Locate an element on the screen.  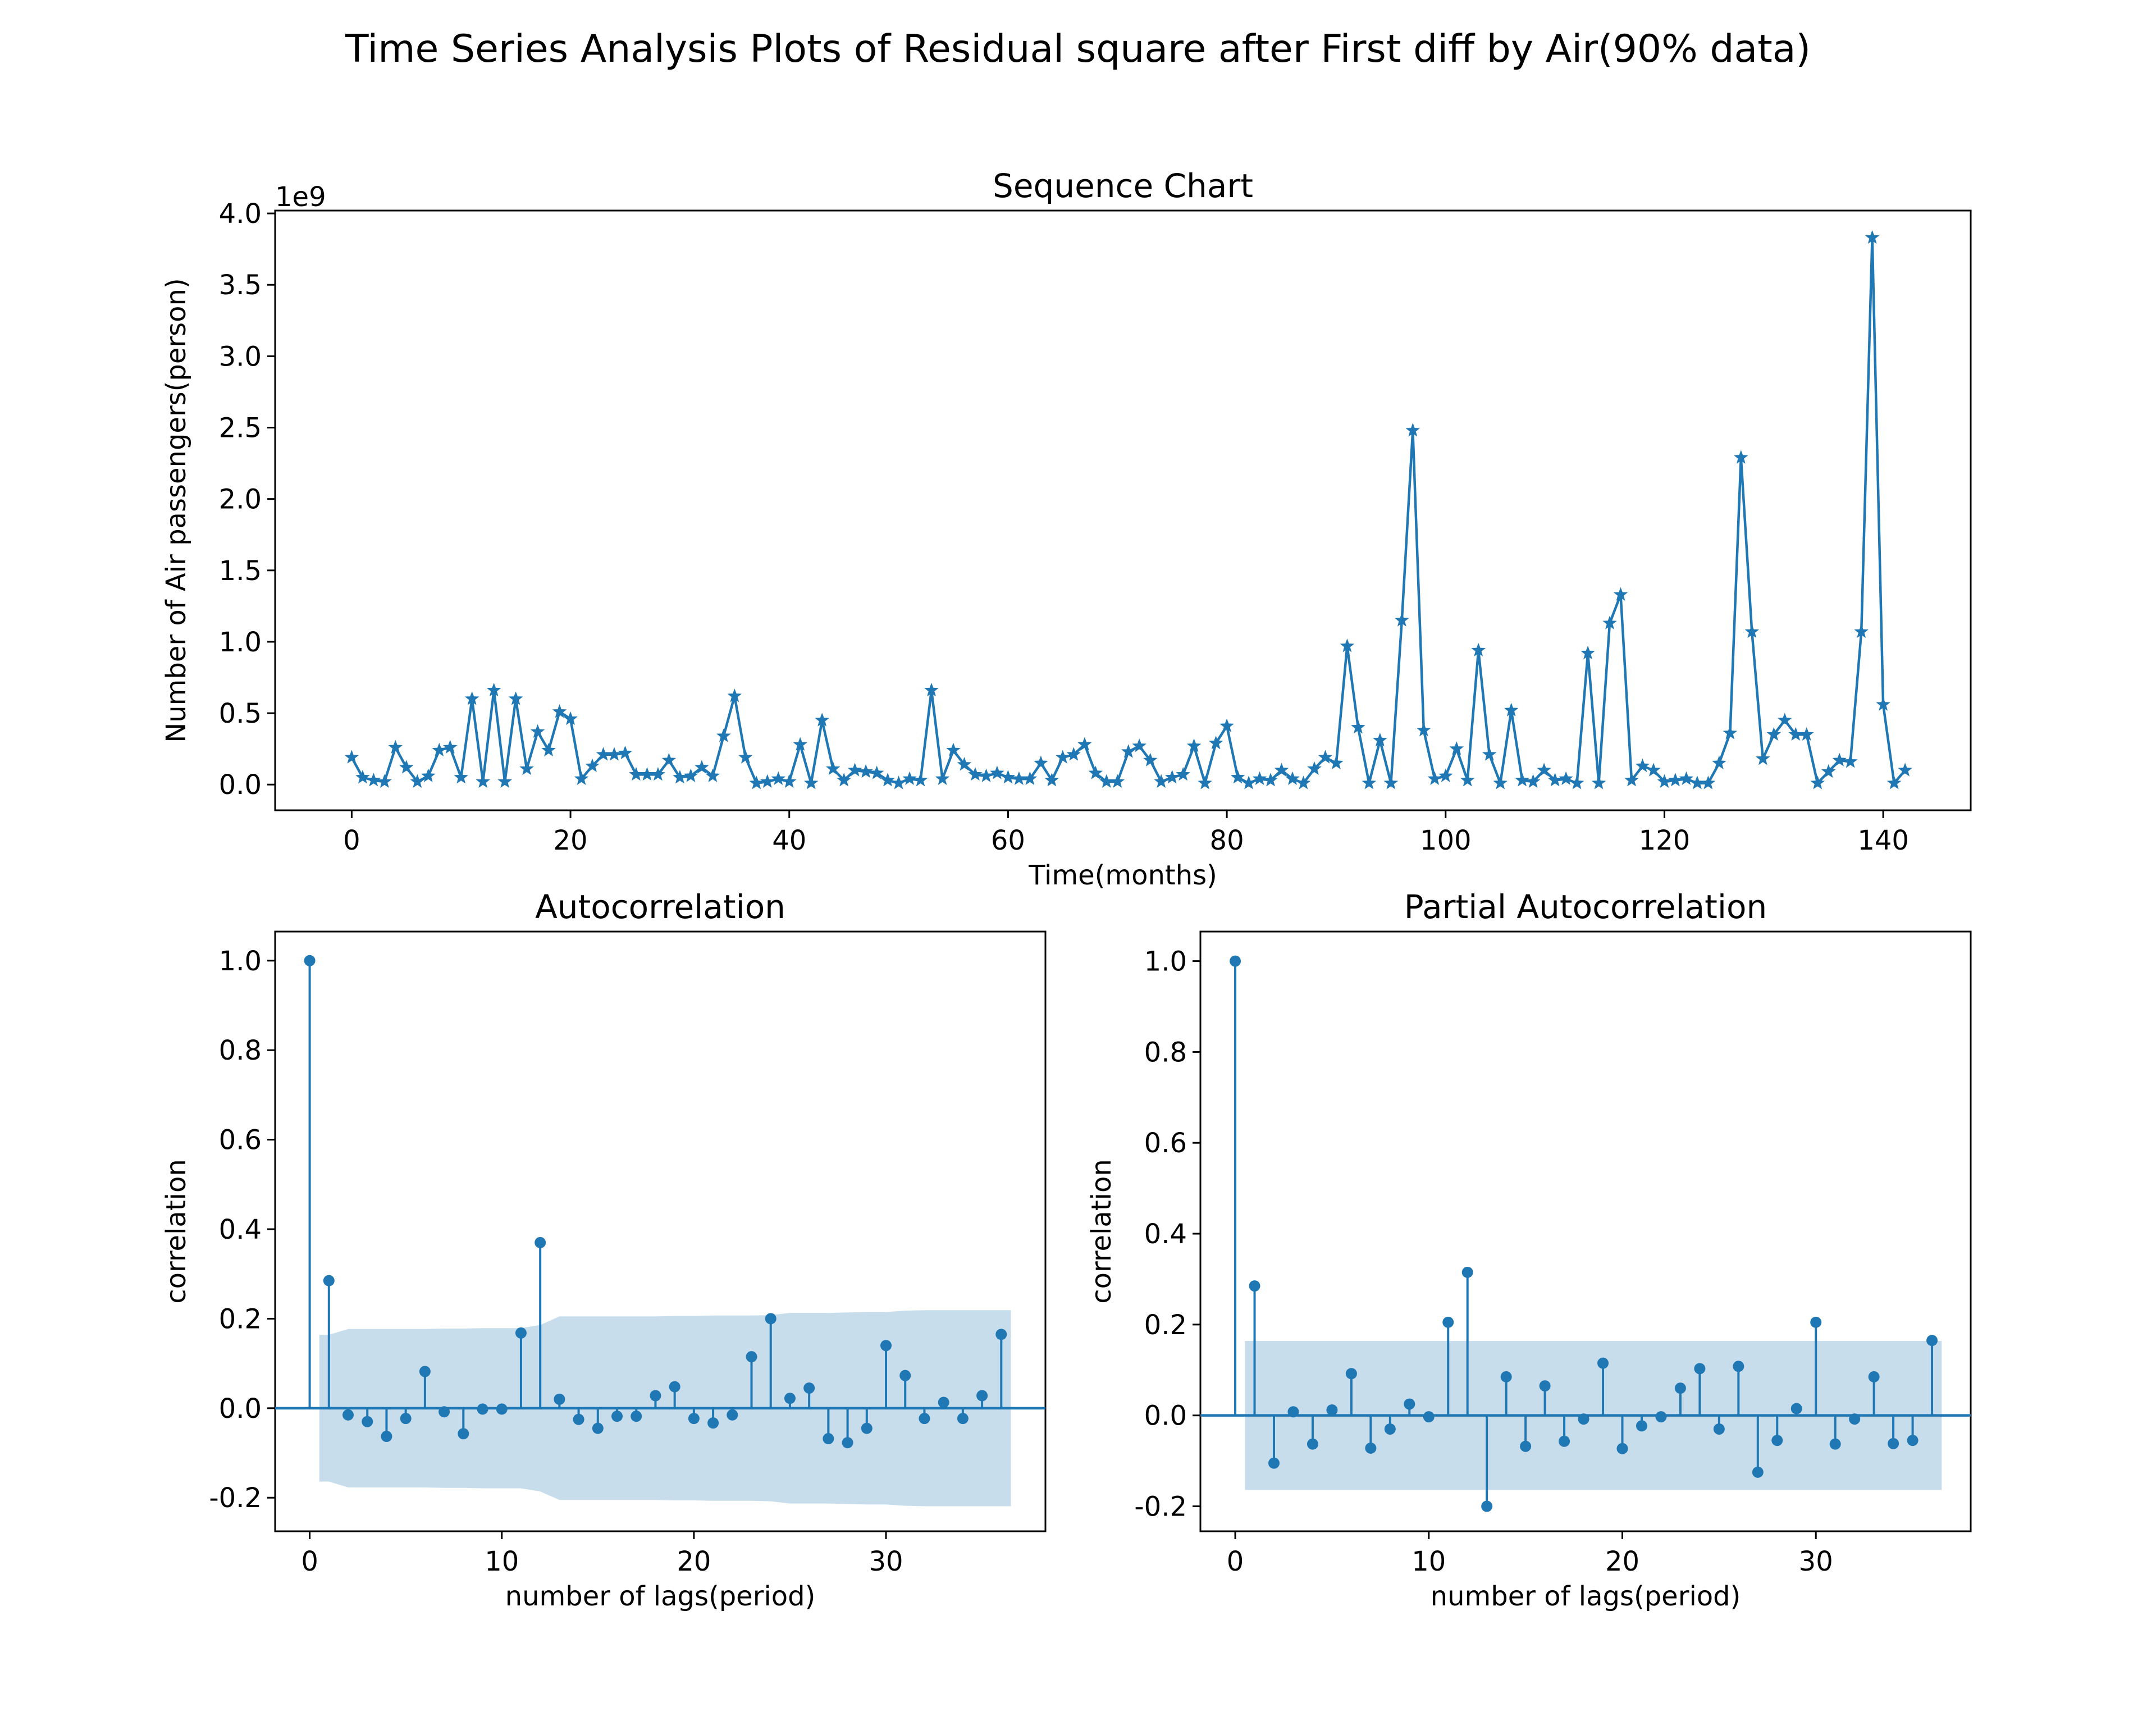
y-tick-label: 0.0 is located at coordinates (240, 785).